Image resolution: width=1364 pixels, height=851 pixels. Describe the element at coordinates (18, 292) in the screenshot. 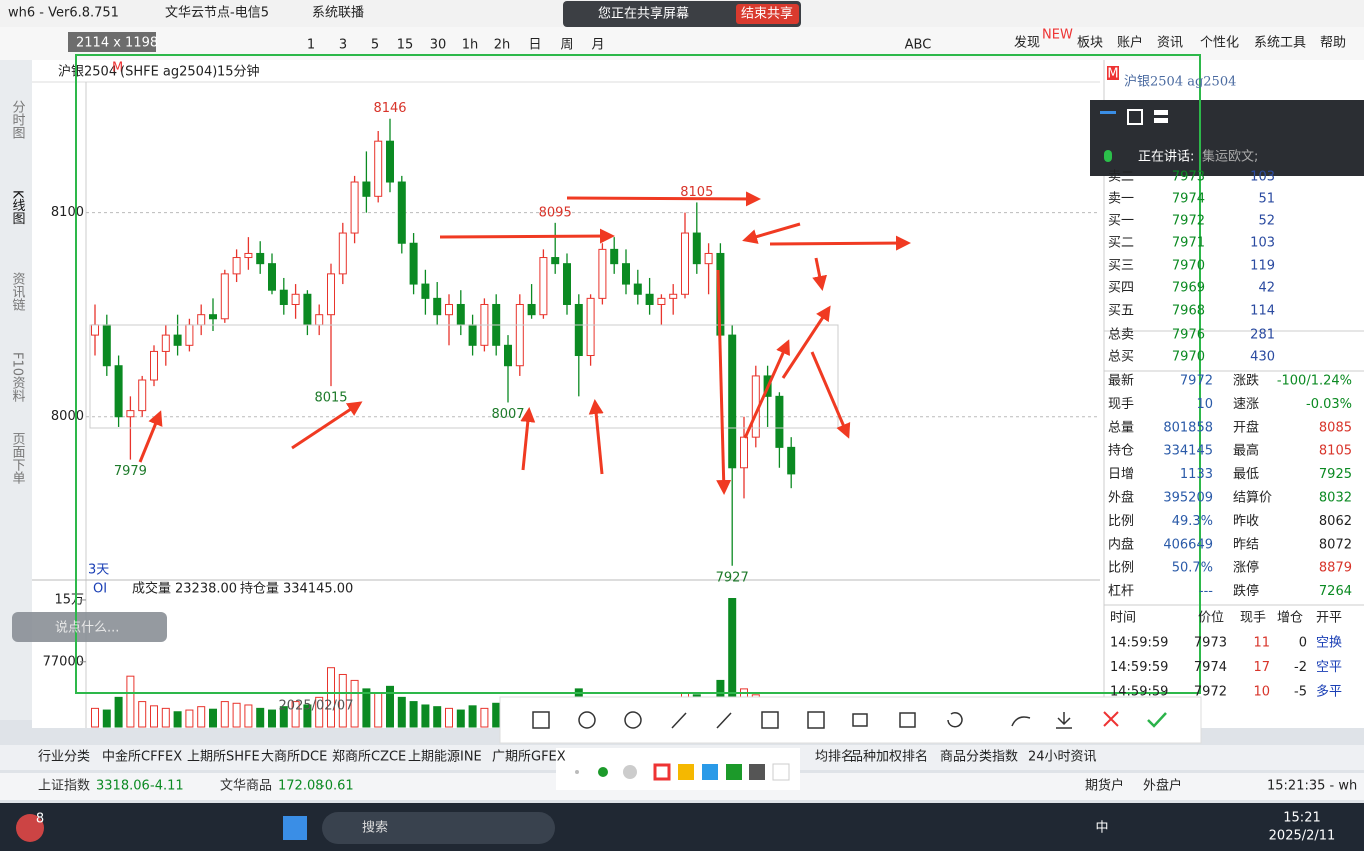

I see `side-tab: 资讯链` at that location.